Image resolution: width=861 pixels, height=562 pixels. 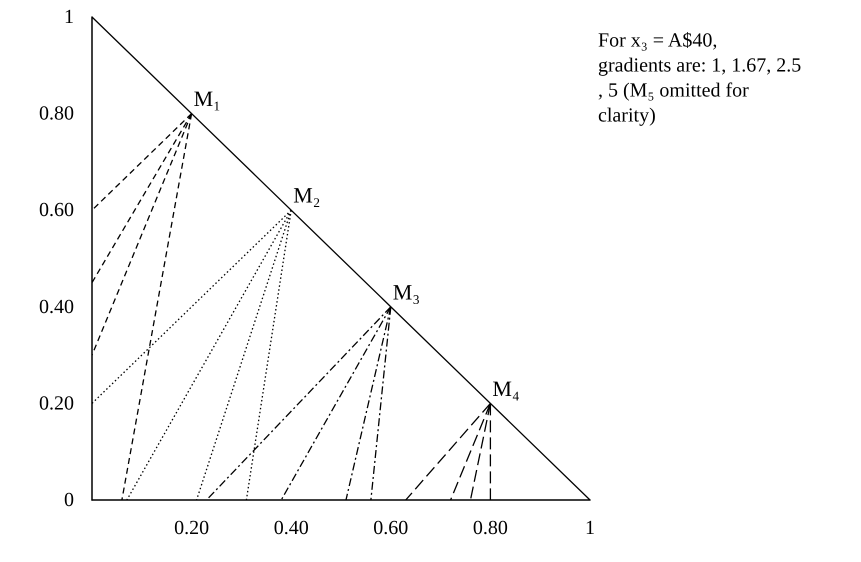 I want to click on y-tick-label: 1, so click(x=69, y=17).